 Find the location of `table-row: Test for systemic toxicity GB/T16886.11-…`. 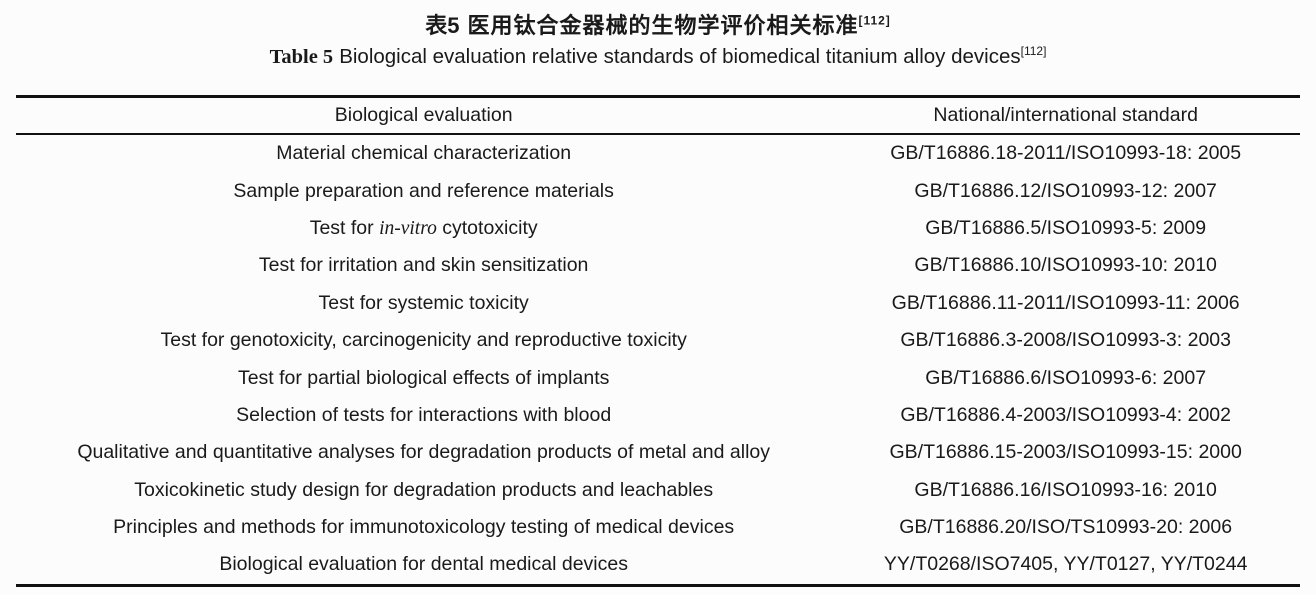

table-row: Test for systemic toxicity GB/T16886.11-… is located at coordinates (658, 303).